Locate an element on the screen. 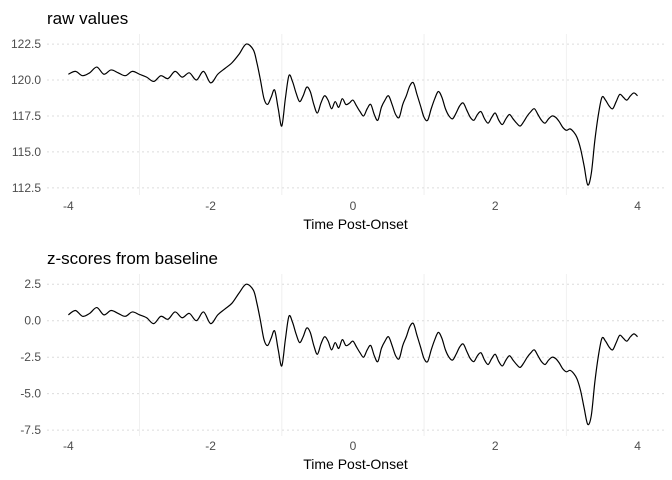 This screenshot has height=480, width=672. y-tick-label: 2.5 is located at coordinates (32, 284).